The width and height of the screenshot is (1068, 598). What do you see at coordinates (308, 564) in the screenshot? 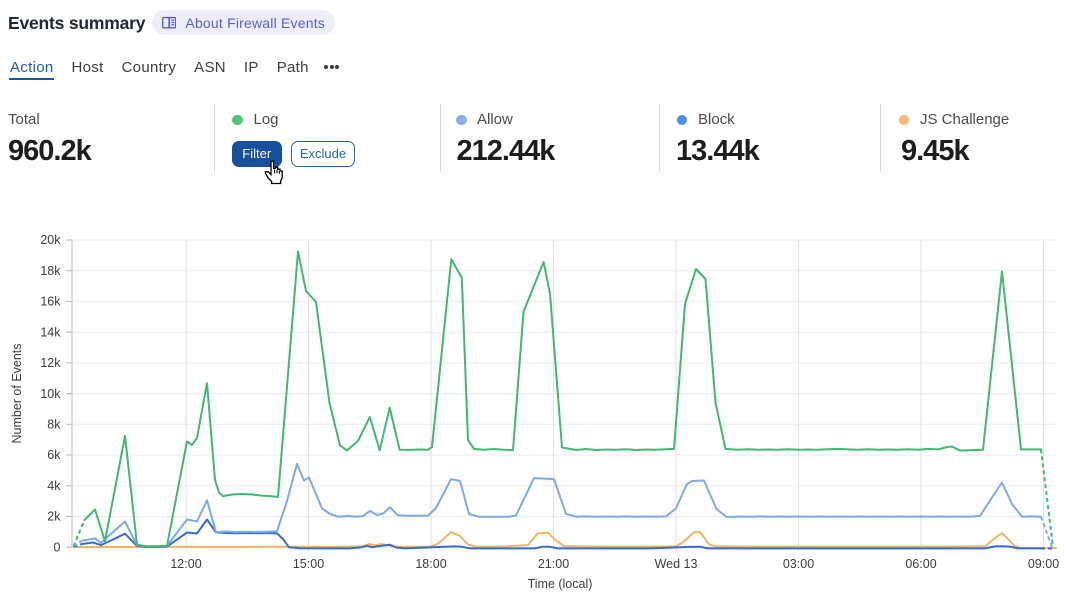
I see `svg-text: 15:00` at bounding box center [308, 564].